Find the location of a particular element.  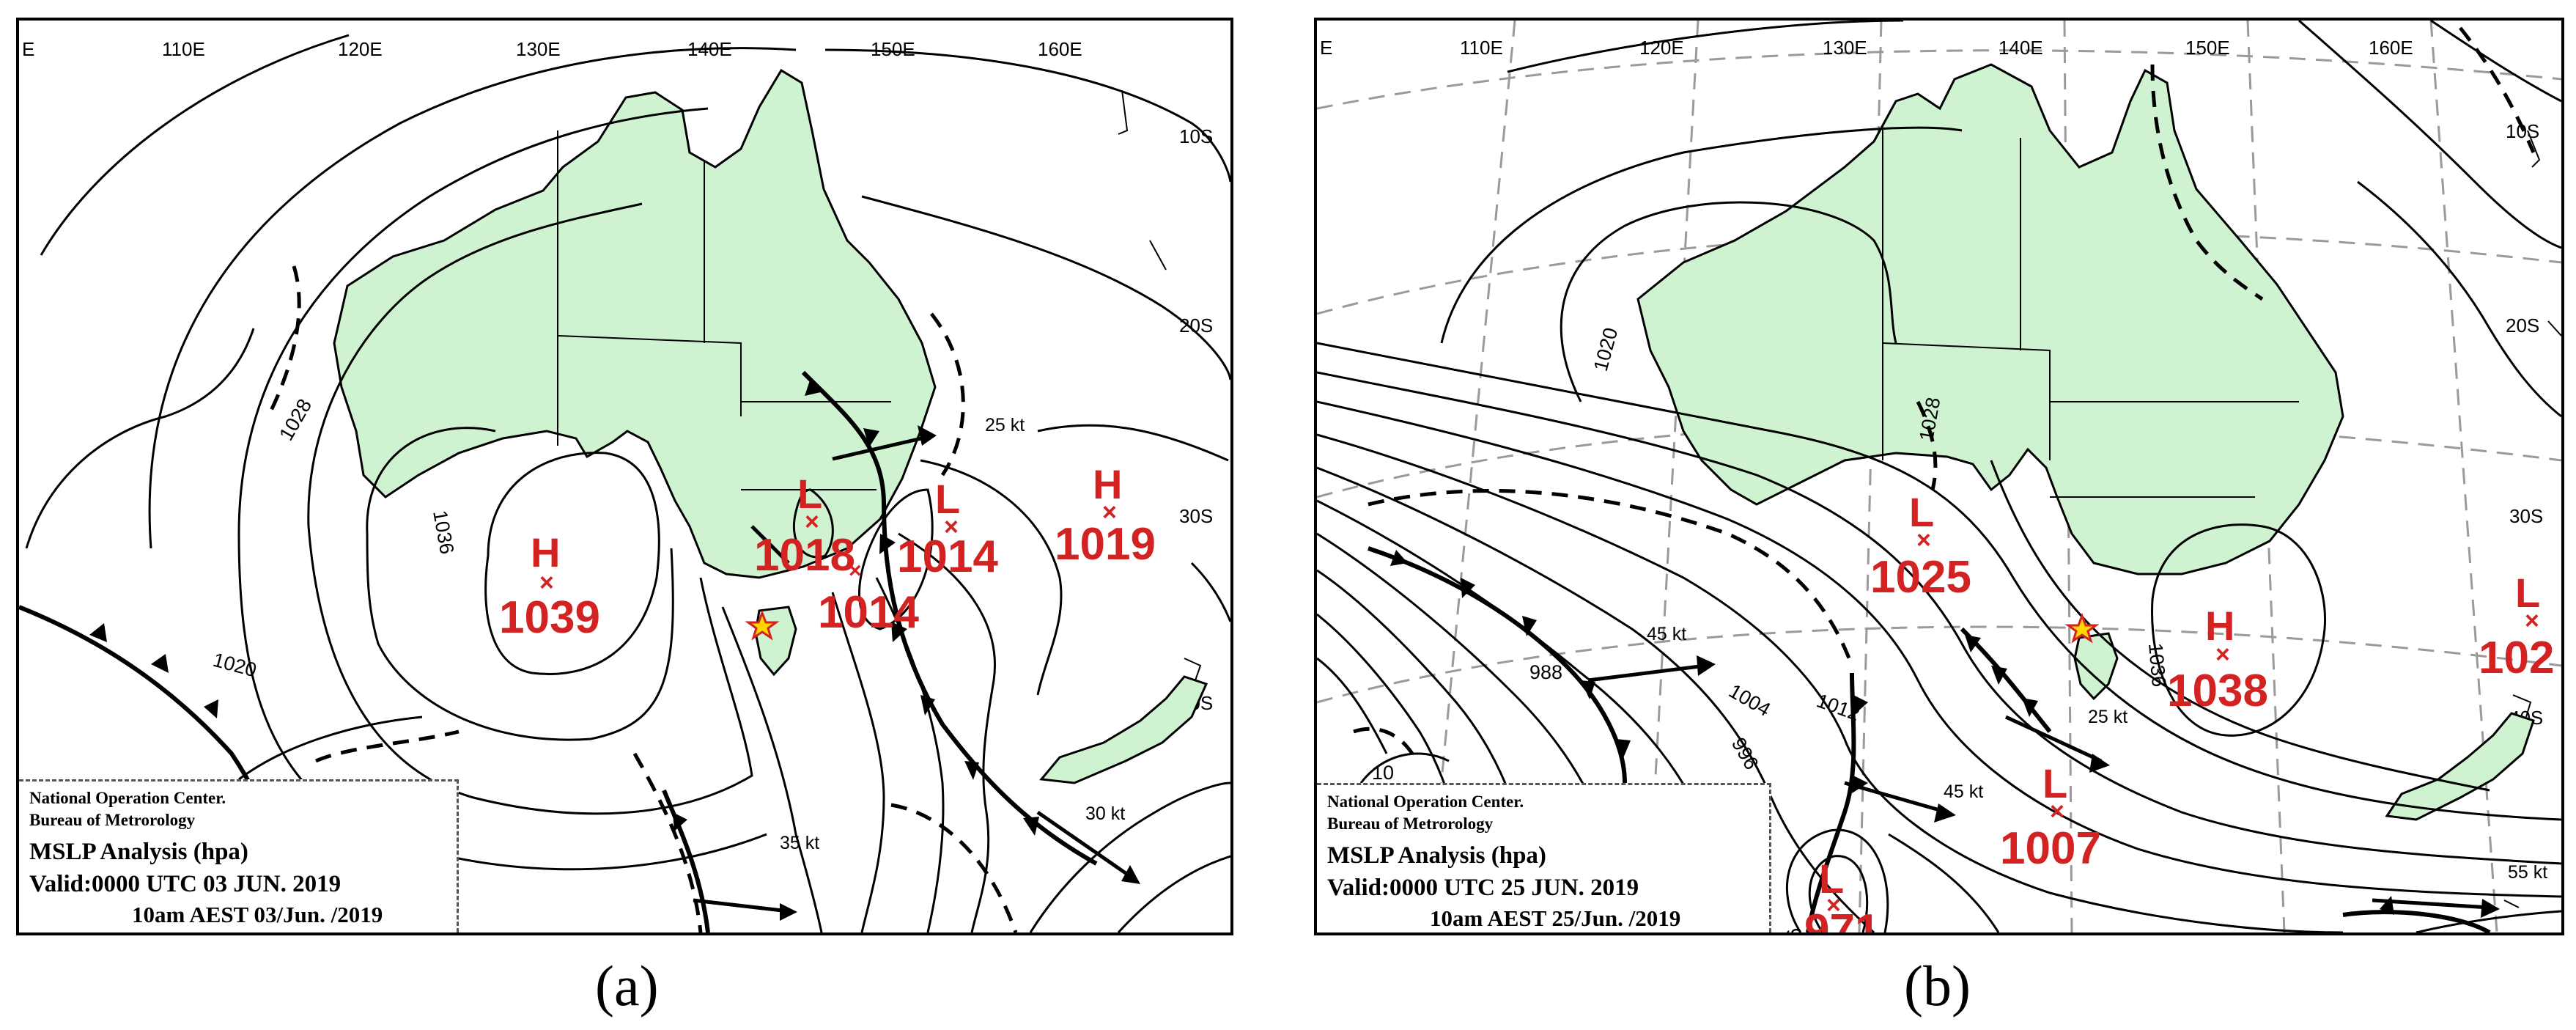

center-value-label: 1039 is located at coordinates (549, 617).